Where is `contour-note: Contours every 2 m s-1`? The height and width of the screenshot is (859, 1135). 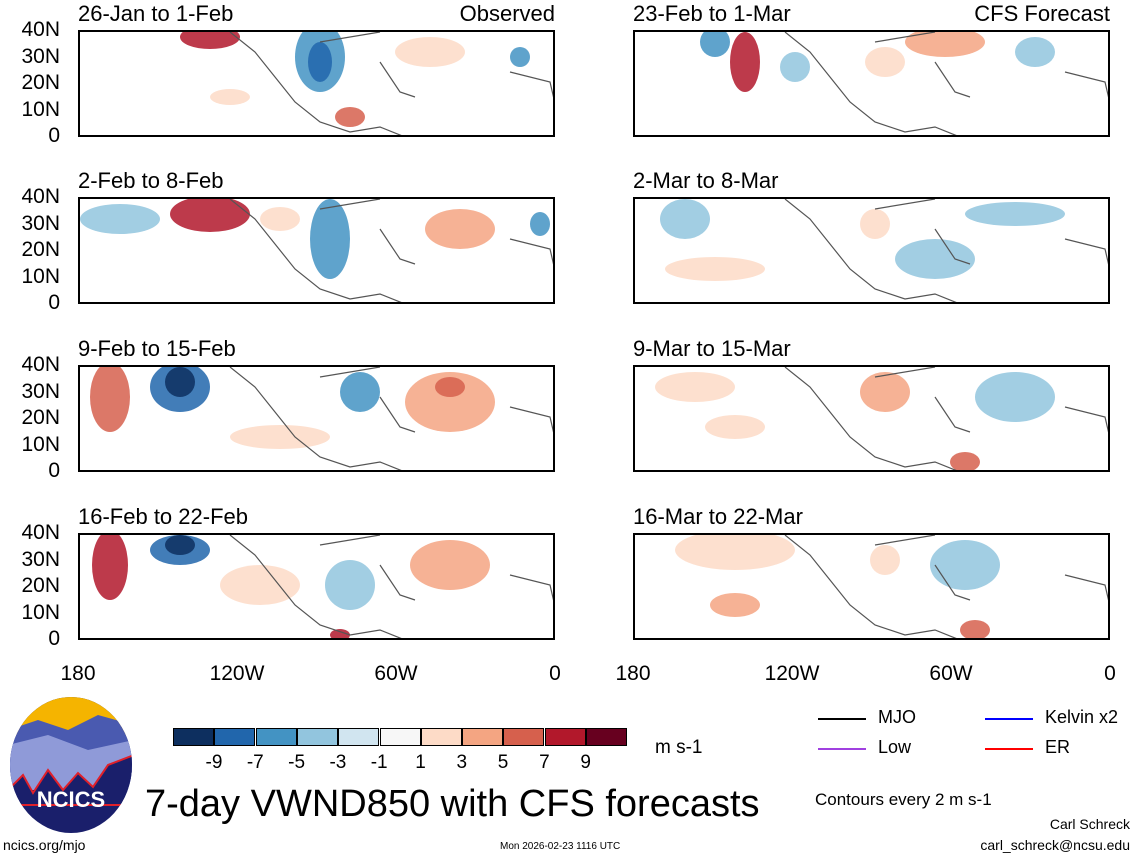 contour-note: Contours every 2 m s-1 is located at coordinates (903, 799).